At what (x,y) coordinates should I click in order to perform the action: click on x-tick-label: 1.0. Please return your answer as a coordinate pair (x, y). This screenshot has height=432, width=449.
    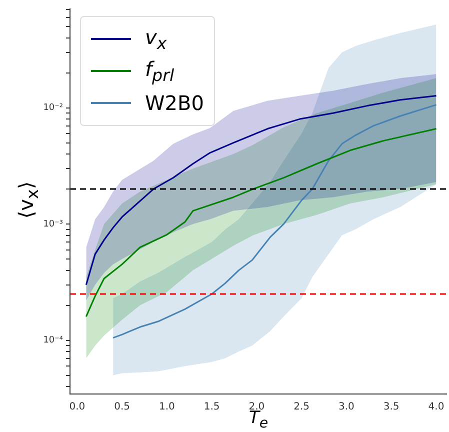
    Looking at the image, I should click on (166, 407).